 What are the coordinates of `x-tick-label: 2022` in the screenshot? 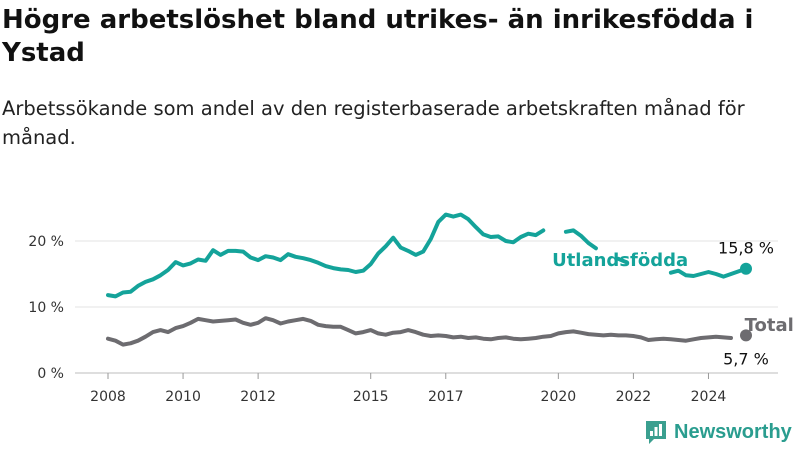 It's located at (634, 397).